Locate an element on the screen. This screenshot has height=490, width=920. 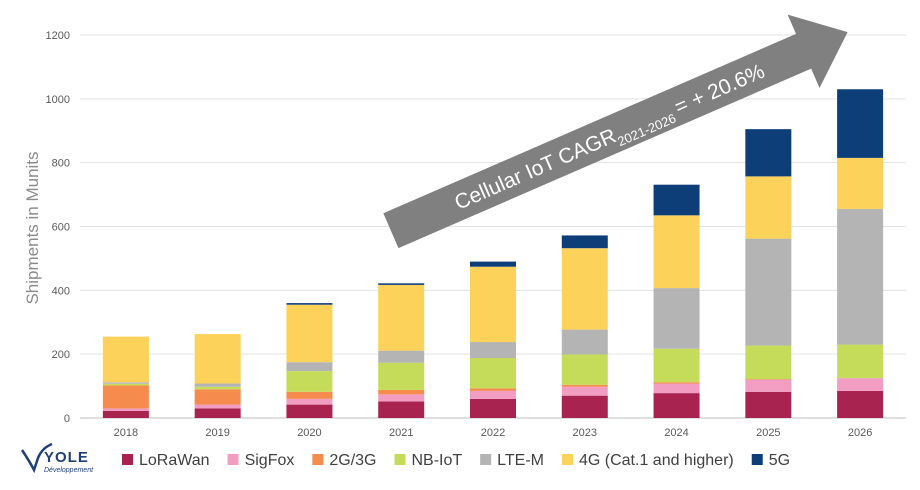
bar-stack-2026 is located at coordinates (860, 253).